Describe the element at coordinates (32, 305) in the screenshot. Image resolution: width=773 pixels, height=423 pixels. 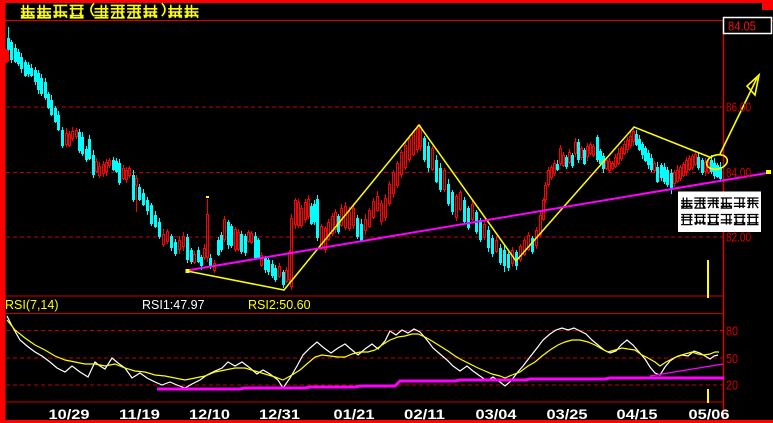
I see `svg-text: RSI(7,14)` at that location.